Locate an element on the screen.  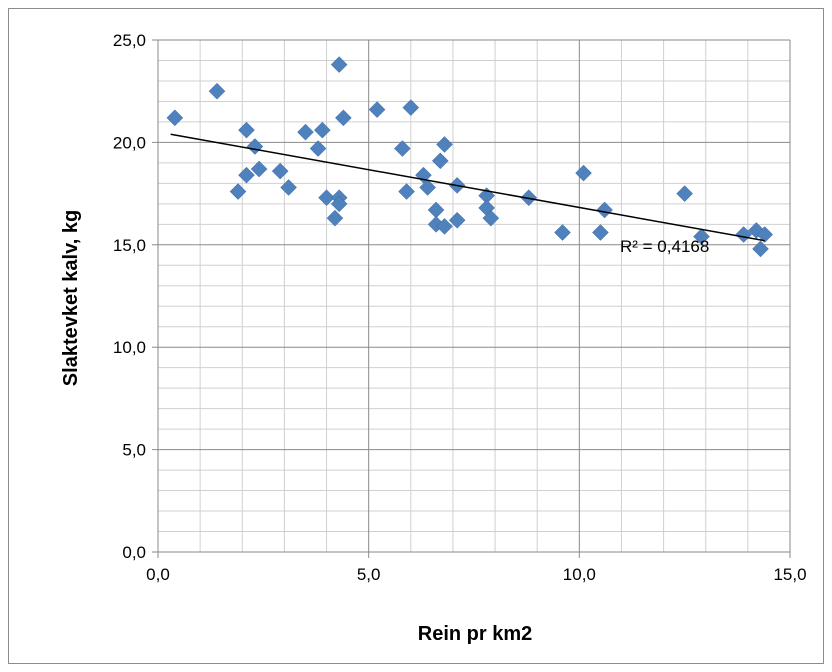
y-tick-label: 5,0 is located at coordinates (134, 450).